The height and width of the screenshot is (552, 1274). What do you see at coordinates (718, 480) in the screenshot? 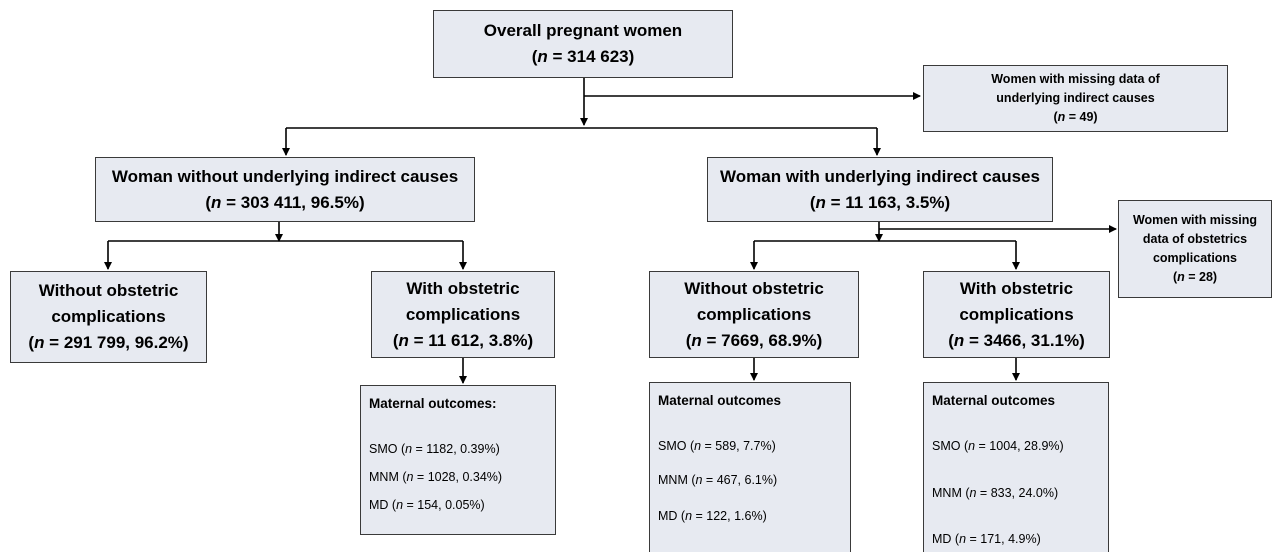
I see `outcomes-2-mnm: MNM (n = 467, 6.1%)` at bounding box center [718, 480].